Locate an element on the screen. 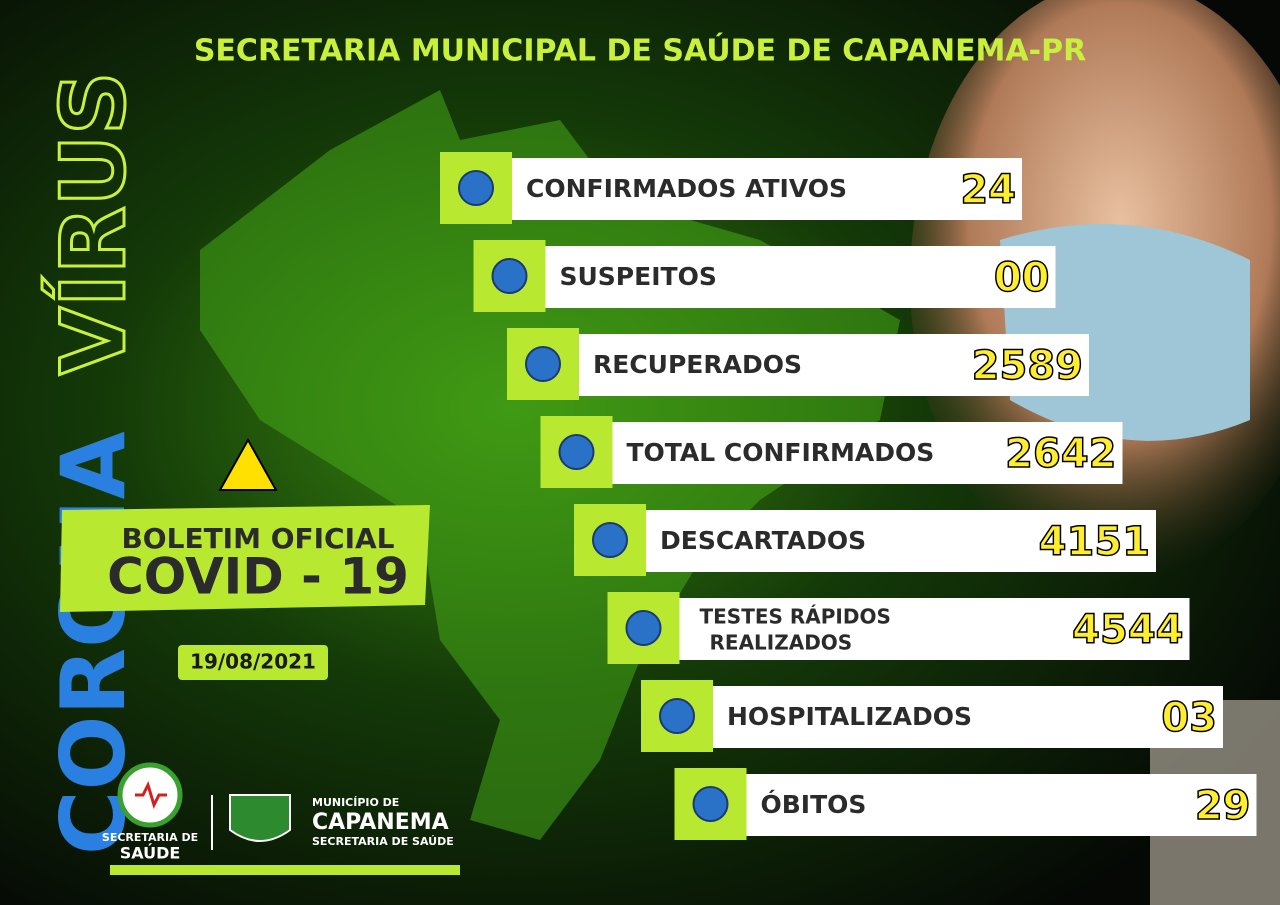 This screenshot has height=905, width=1280. stat-label: CONFIRMADOS ATIVOS is located at coordinates (686, 188).